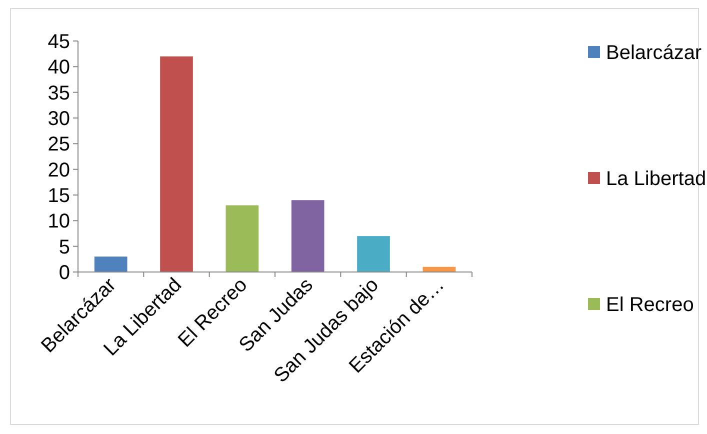 The image size is (707, 434). What do you see at coordinates (64, 273) in the screenshot?
I see `y-tick-label: 0` at bounding box center [64, 273].